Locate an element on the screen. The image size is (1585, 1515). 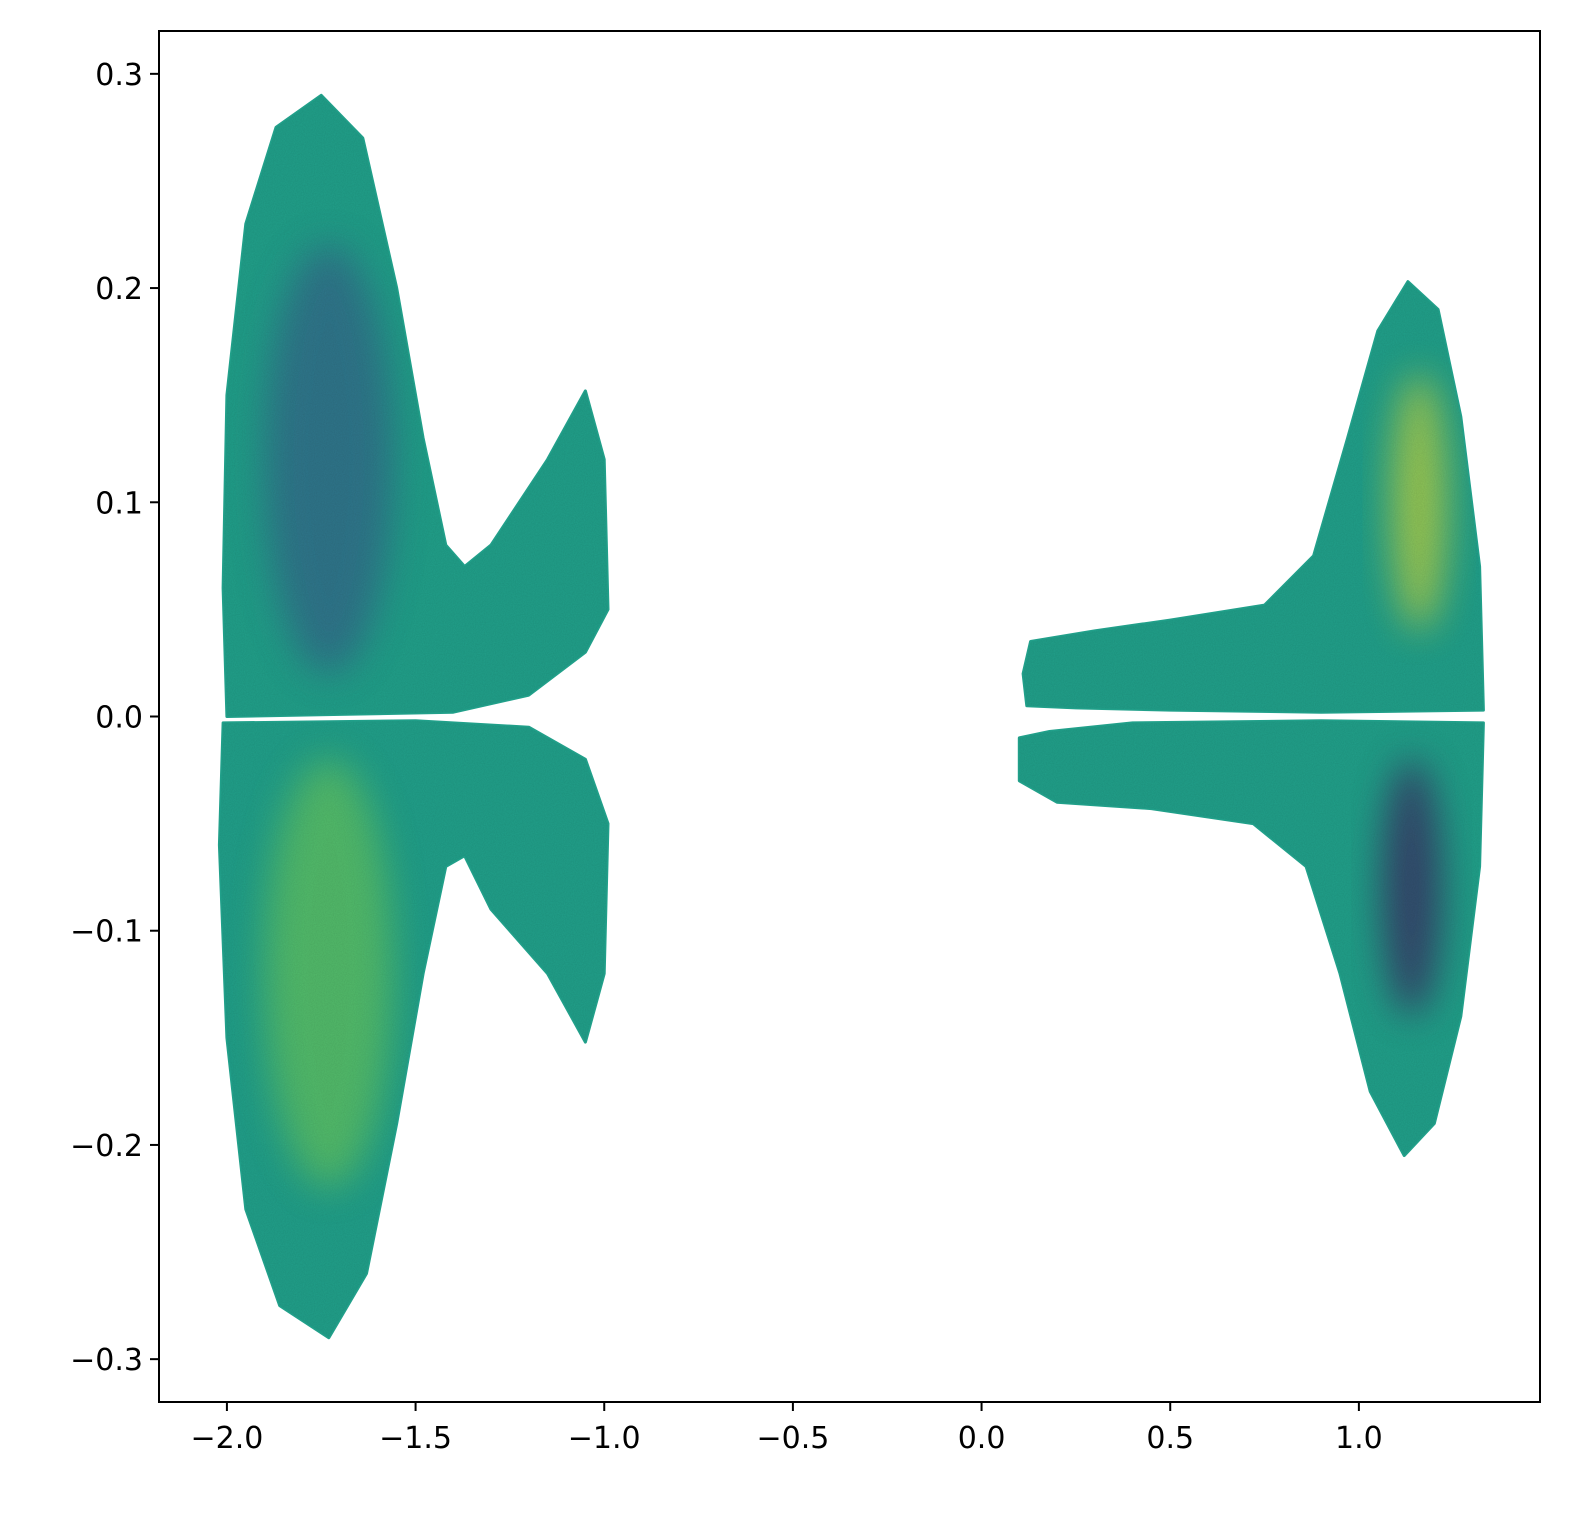
x-tick-label: −2.0 is located at coordinates (226, 1438).